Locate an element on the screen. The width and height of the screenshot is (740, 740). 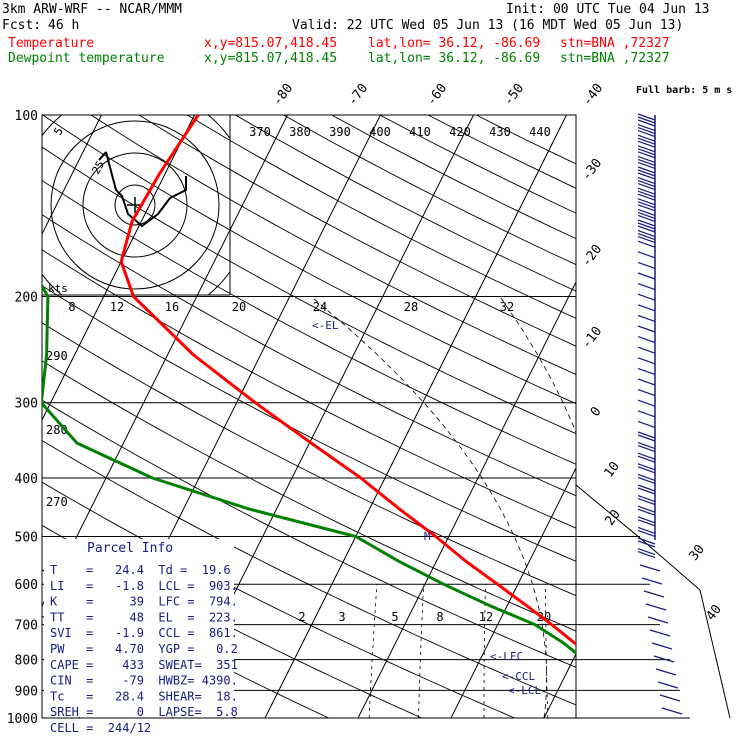
pressure-tick-label: 900 is located at coordinates (26, 691).